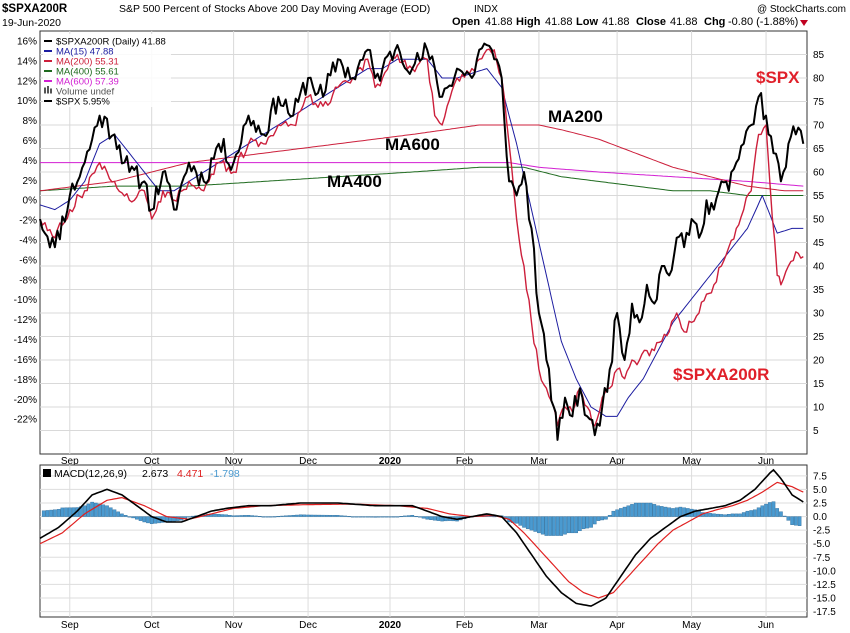 The height and width of the screenshot is (633, 850). Describe the element at coordinates (617, 625) in the screenshot. I see `macd-x-axis-tick: Apr` at that location.